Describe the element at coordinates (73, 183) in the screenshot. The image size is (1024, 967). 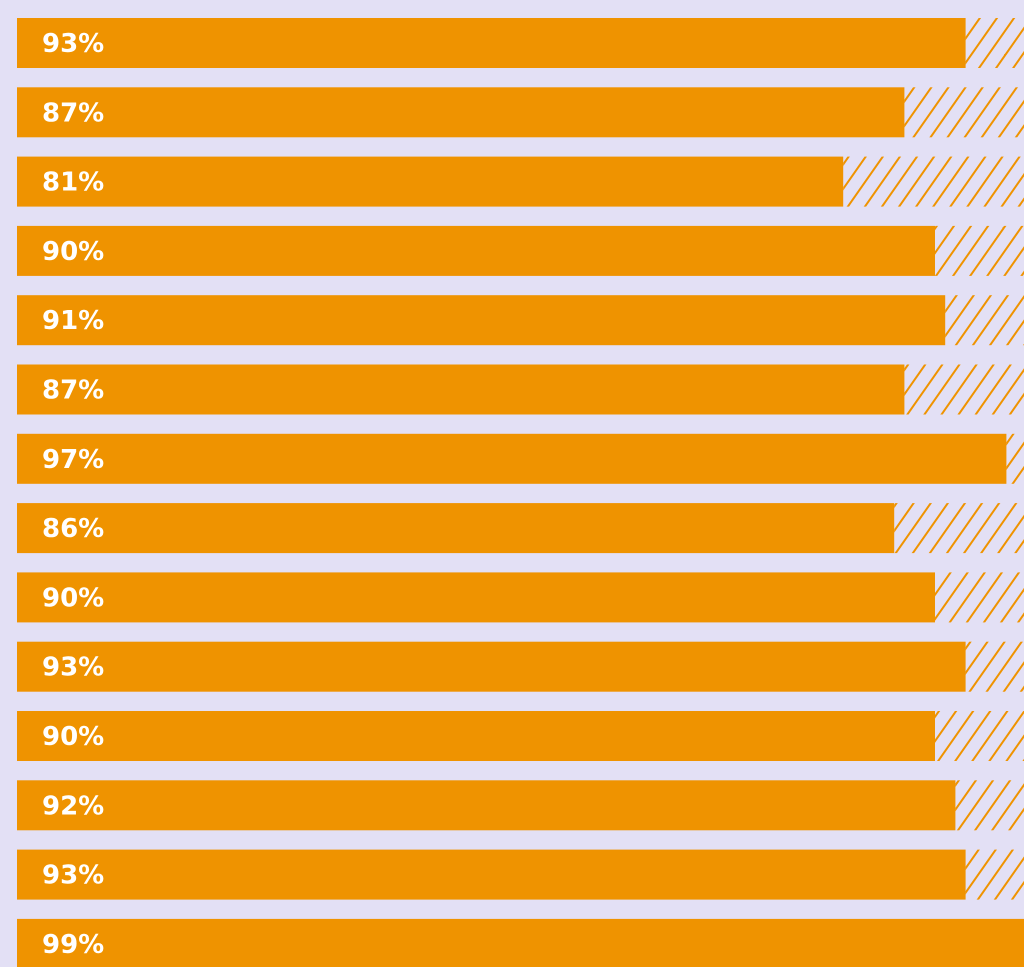
I see `bar-value-label: 81%` at that location.